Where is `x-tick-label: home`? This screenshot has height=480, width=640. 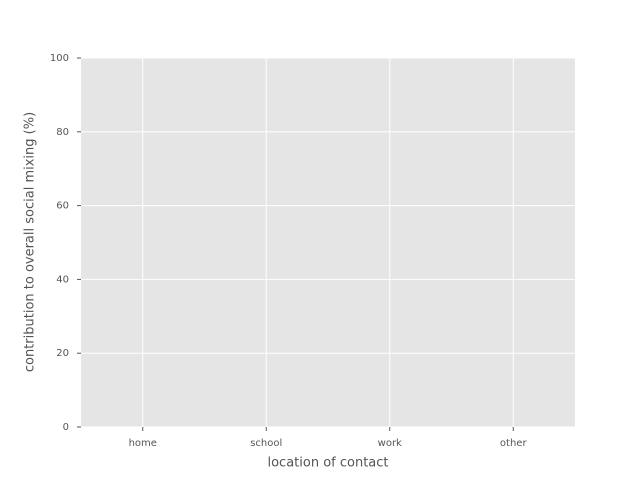 x-tick-label: home is located at coordinates (143, 443).